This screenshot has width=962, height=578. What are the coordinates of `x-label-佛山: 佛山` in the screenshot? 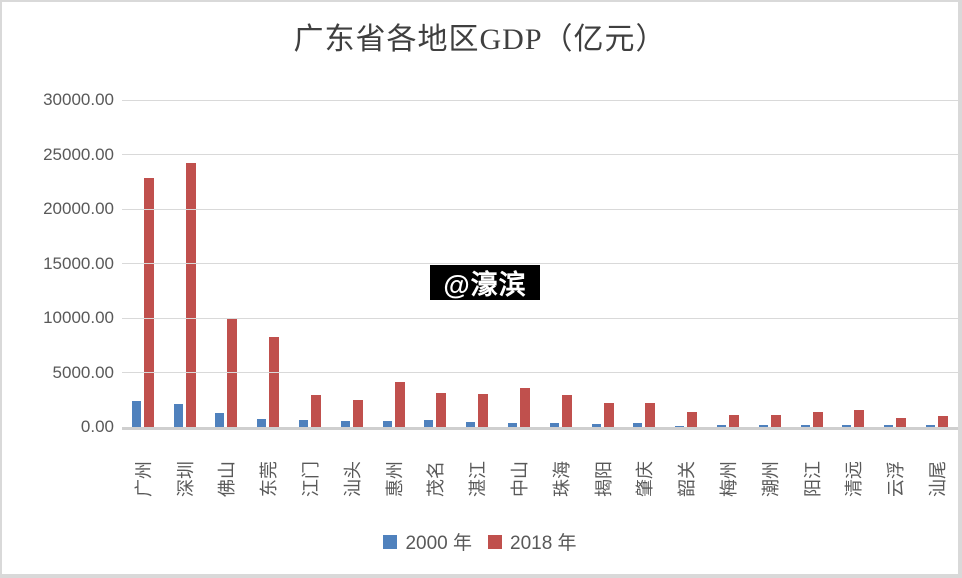 It's located at (227, 479).